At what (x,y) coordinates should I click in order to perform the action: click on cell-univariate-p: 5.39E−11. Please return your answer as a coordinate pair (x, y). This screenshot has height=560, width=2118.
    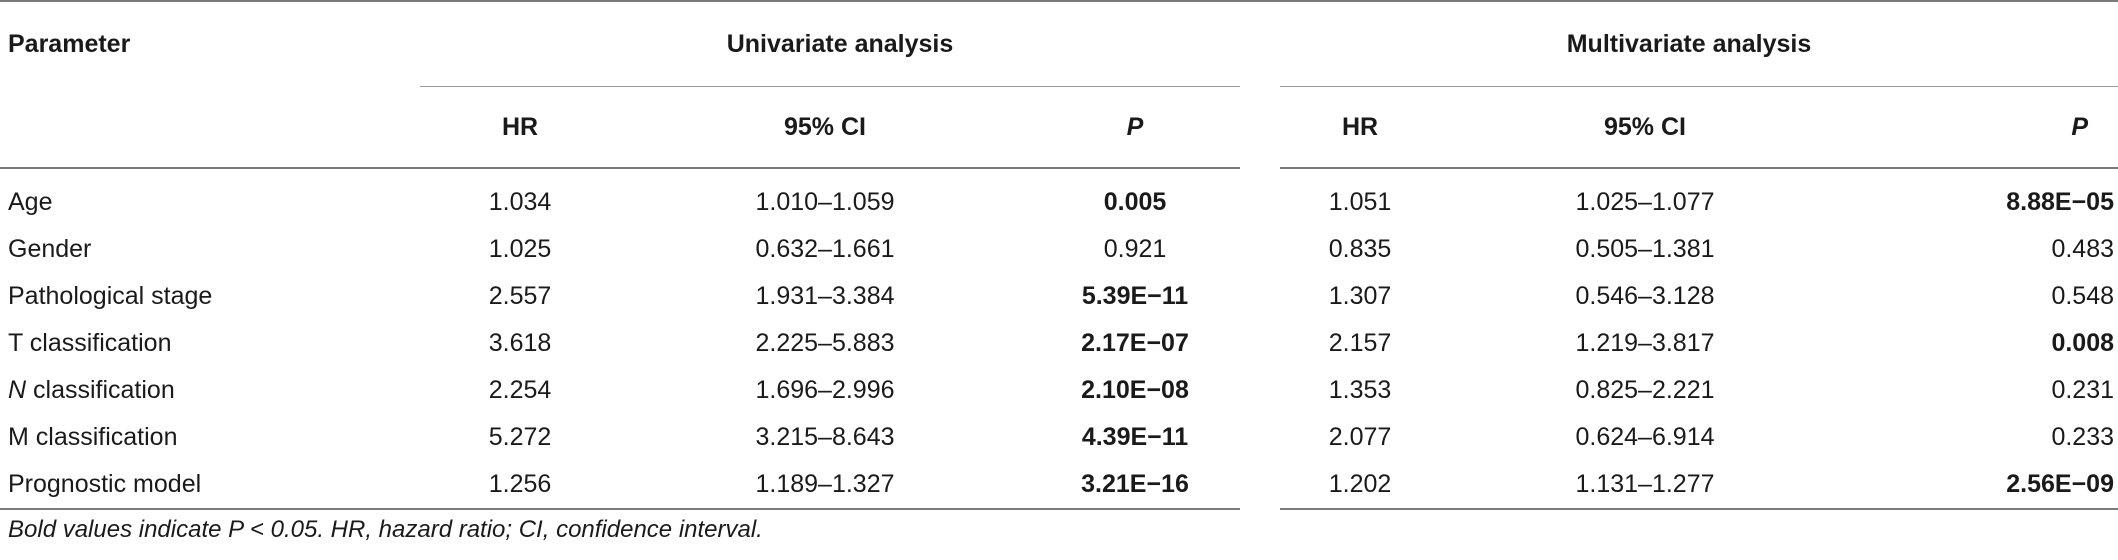
    Looking at the image, I should click on (1135, 296).